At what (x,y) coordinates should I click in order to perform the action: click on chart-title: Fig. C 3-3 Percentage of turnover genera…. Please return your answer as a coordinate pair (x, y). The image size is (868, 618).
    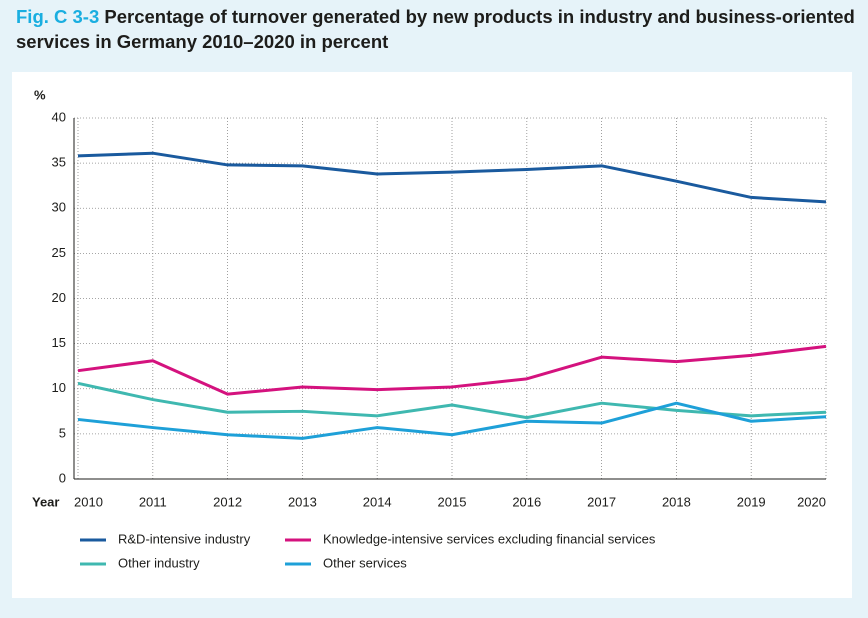
    Looking at the image, I should click on (436, 29).